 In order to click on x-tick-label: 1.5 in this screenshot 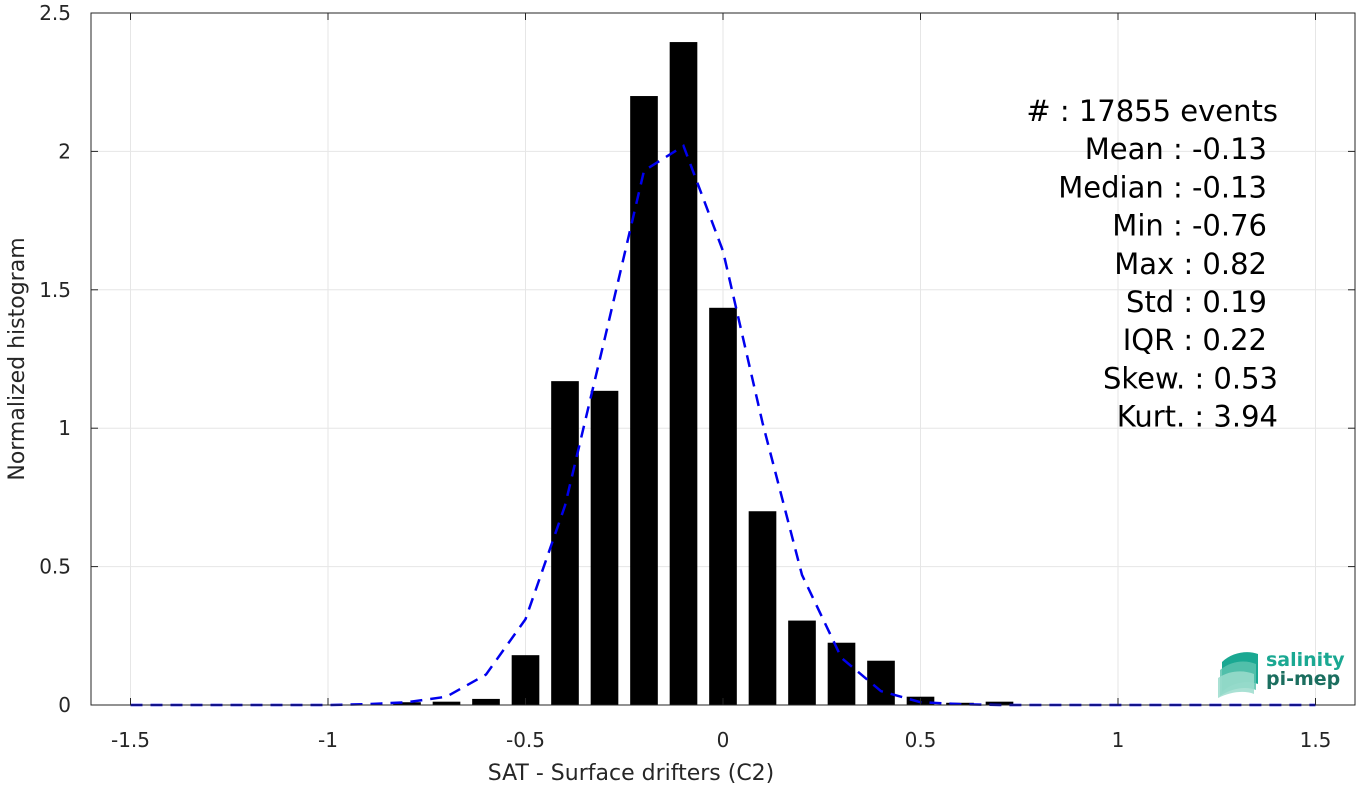, I will do `click(1316, 740)`.